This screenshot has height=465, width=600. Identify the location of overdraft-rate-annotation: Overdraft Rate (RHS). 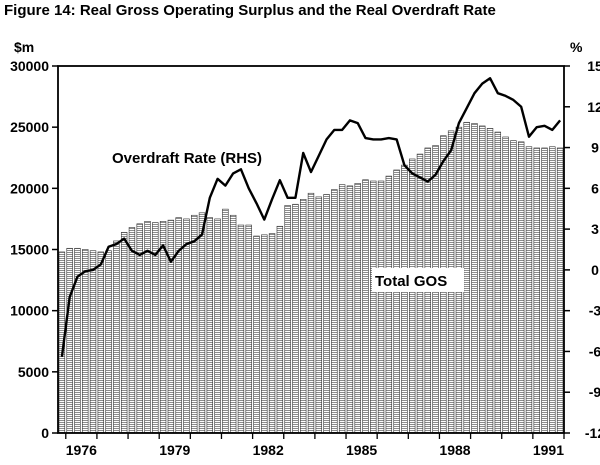
(187, 158).